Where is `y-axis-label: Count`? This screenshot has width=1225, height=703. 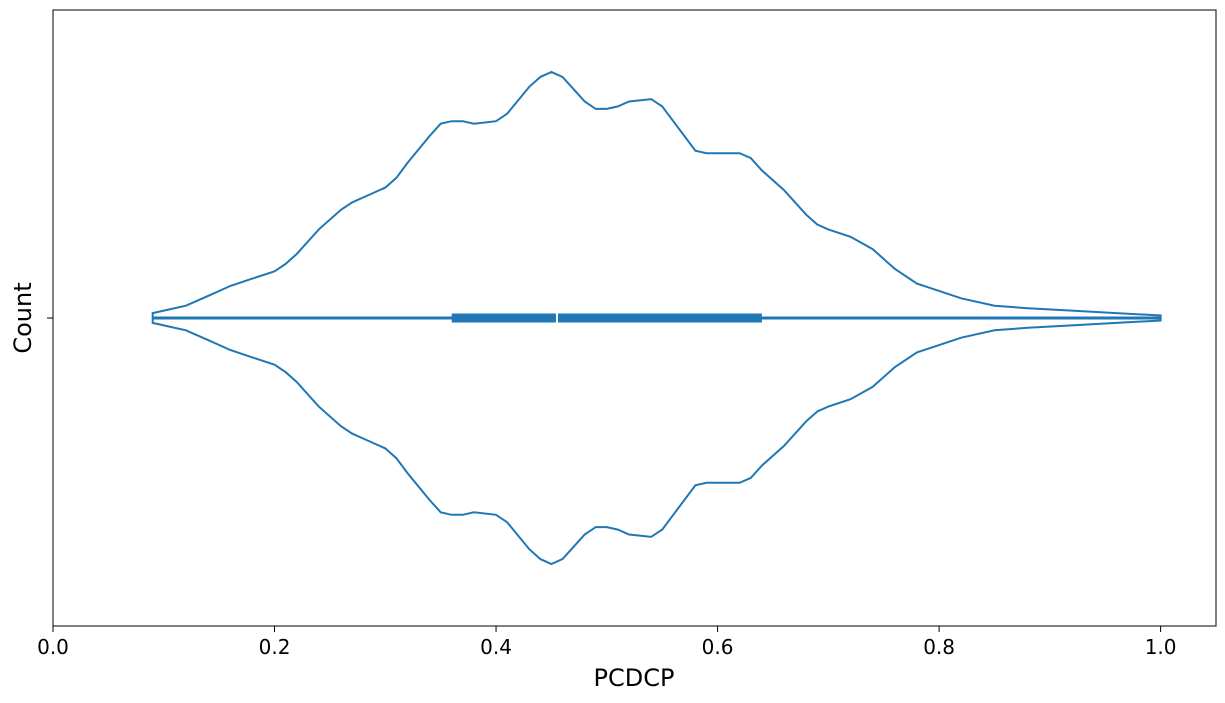
y-axis-label: Count is located at coordinates (23, 317).